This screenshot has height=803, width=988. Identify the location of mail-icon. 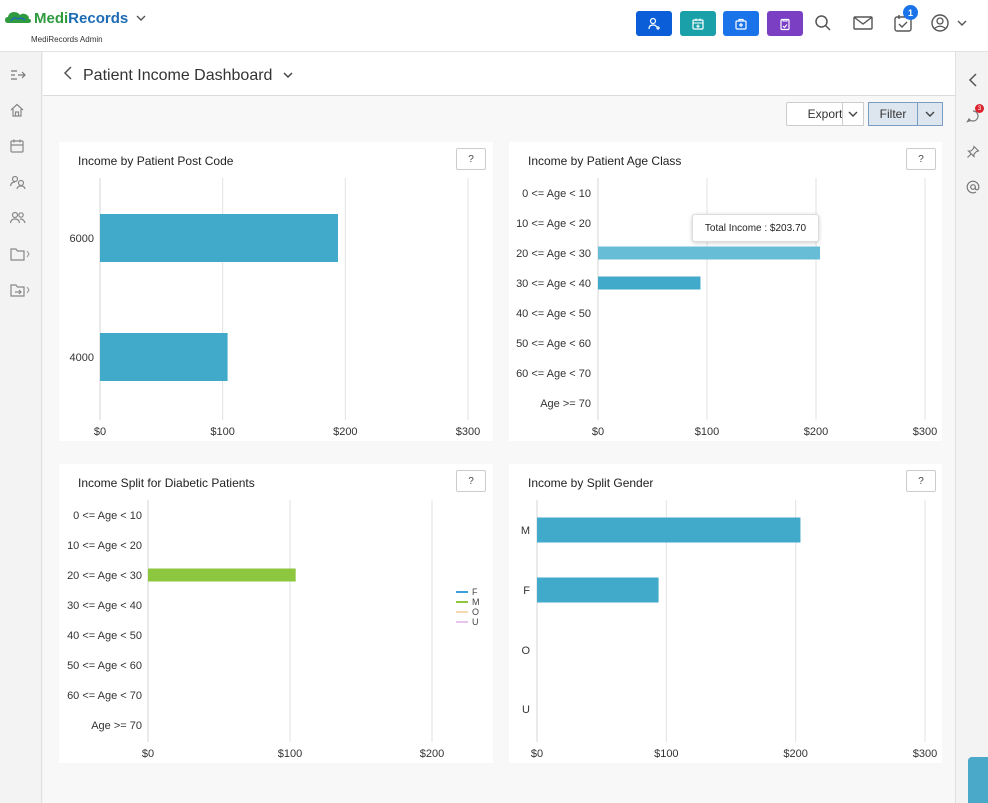
(863, 23).